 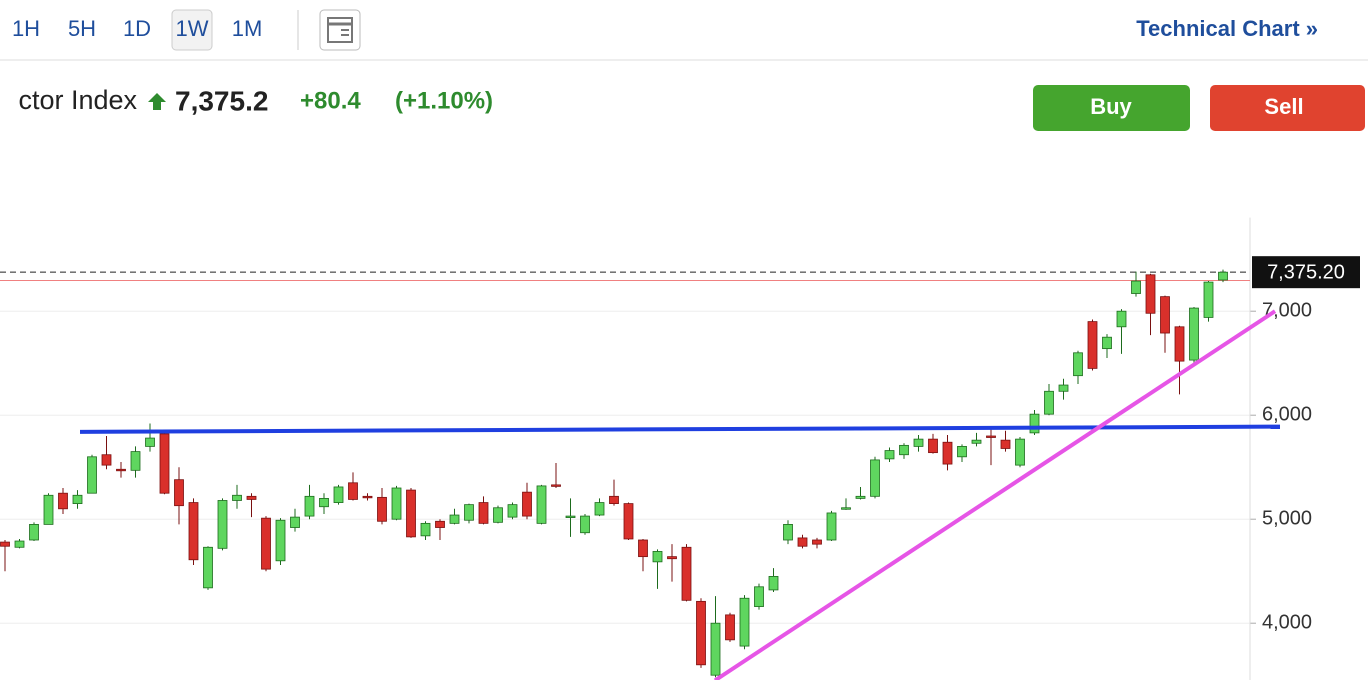 I want to click on y-tick-label: 4,000, so click(x=1287, y=622).